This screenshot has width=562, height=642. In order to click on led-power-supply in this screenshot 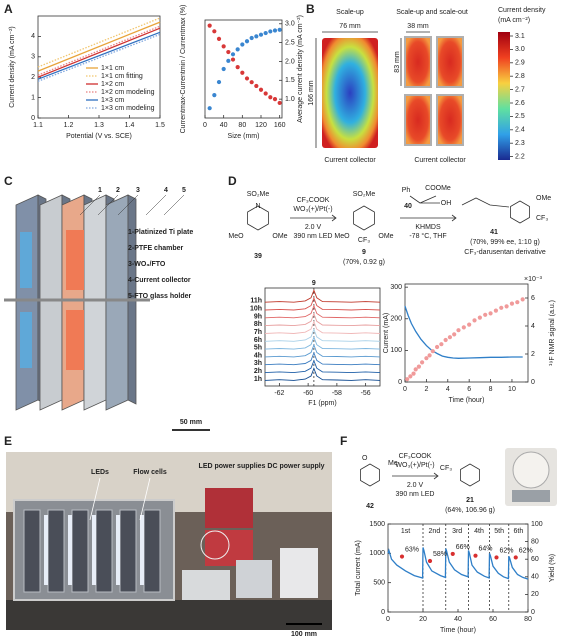, I will do `click(229, 508)`.